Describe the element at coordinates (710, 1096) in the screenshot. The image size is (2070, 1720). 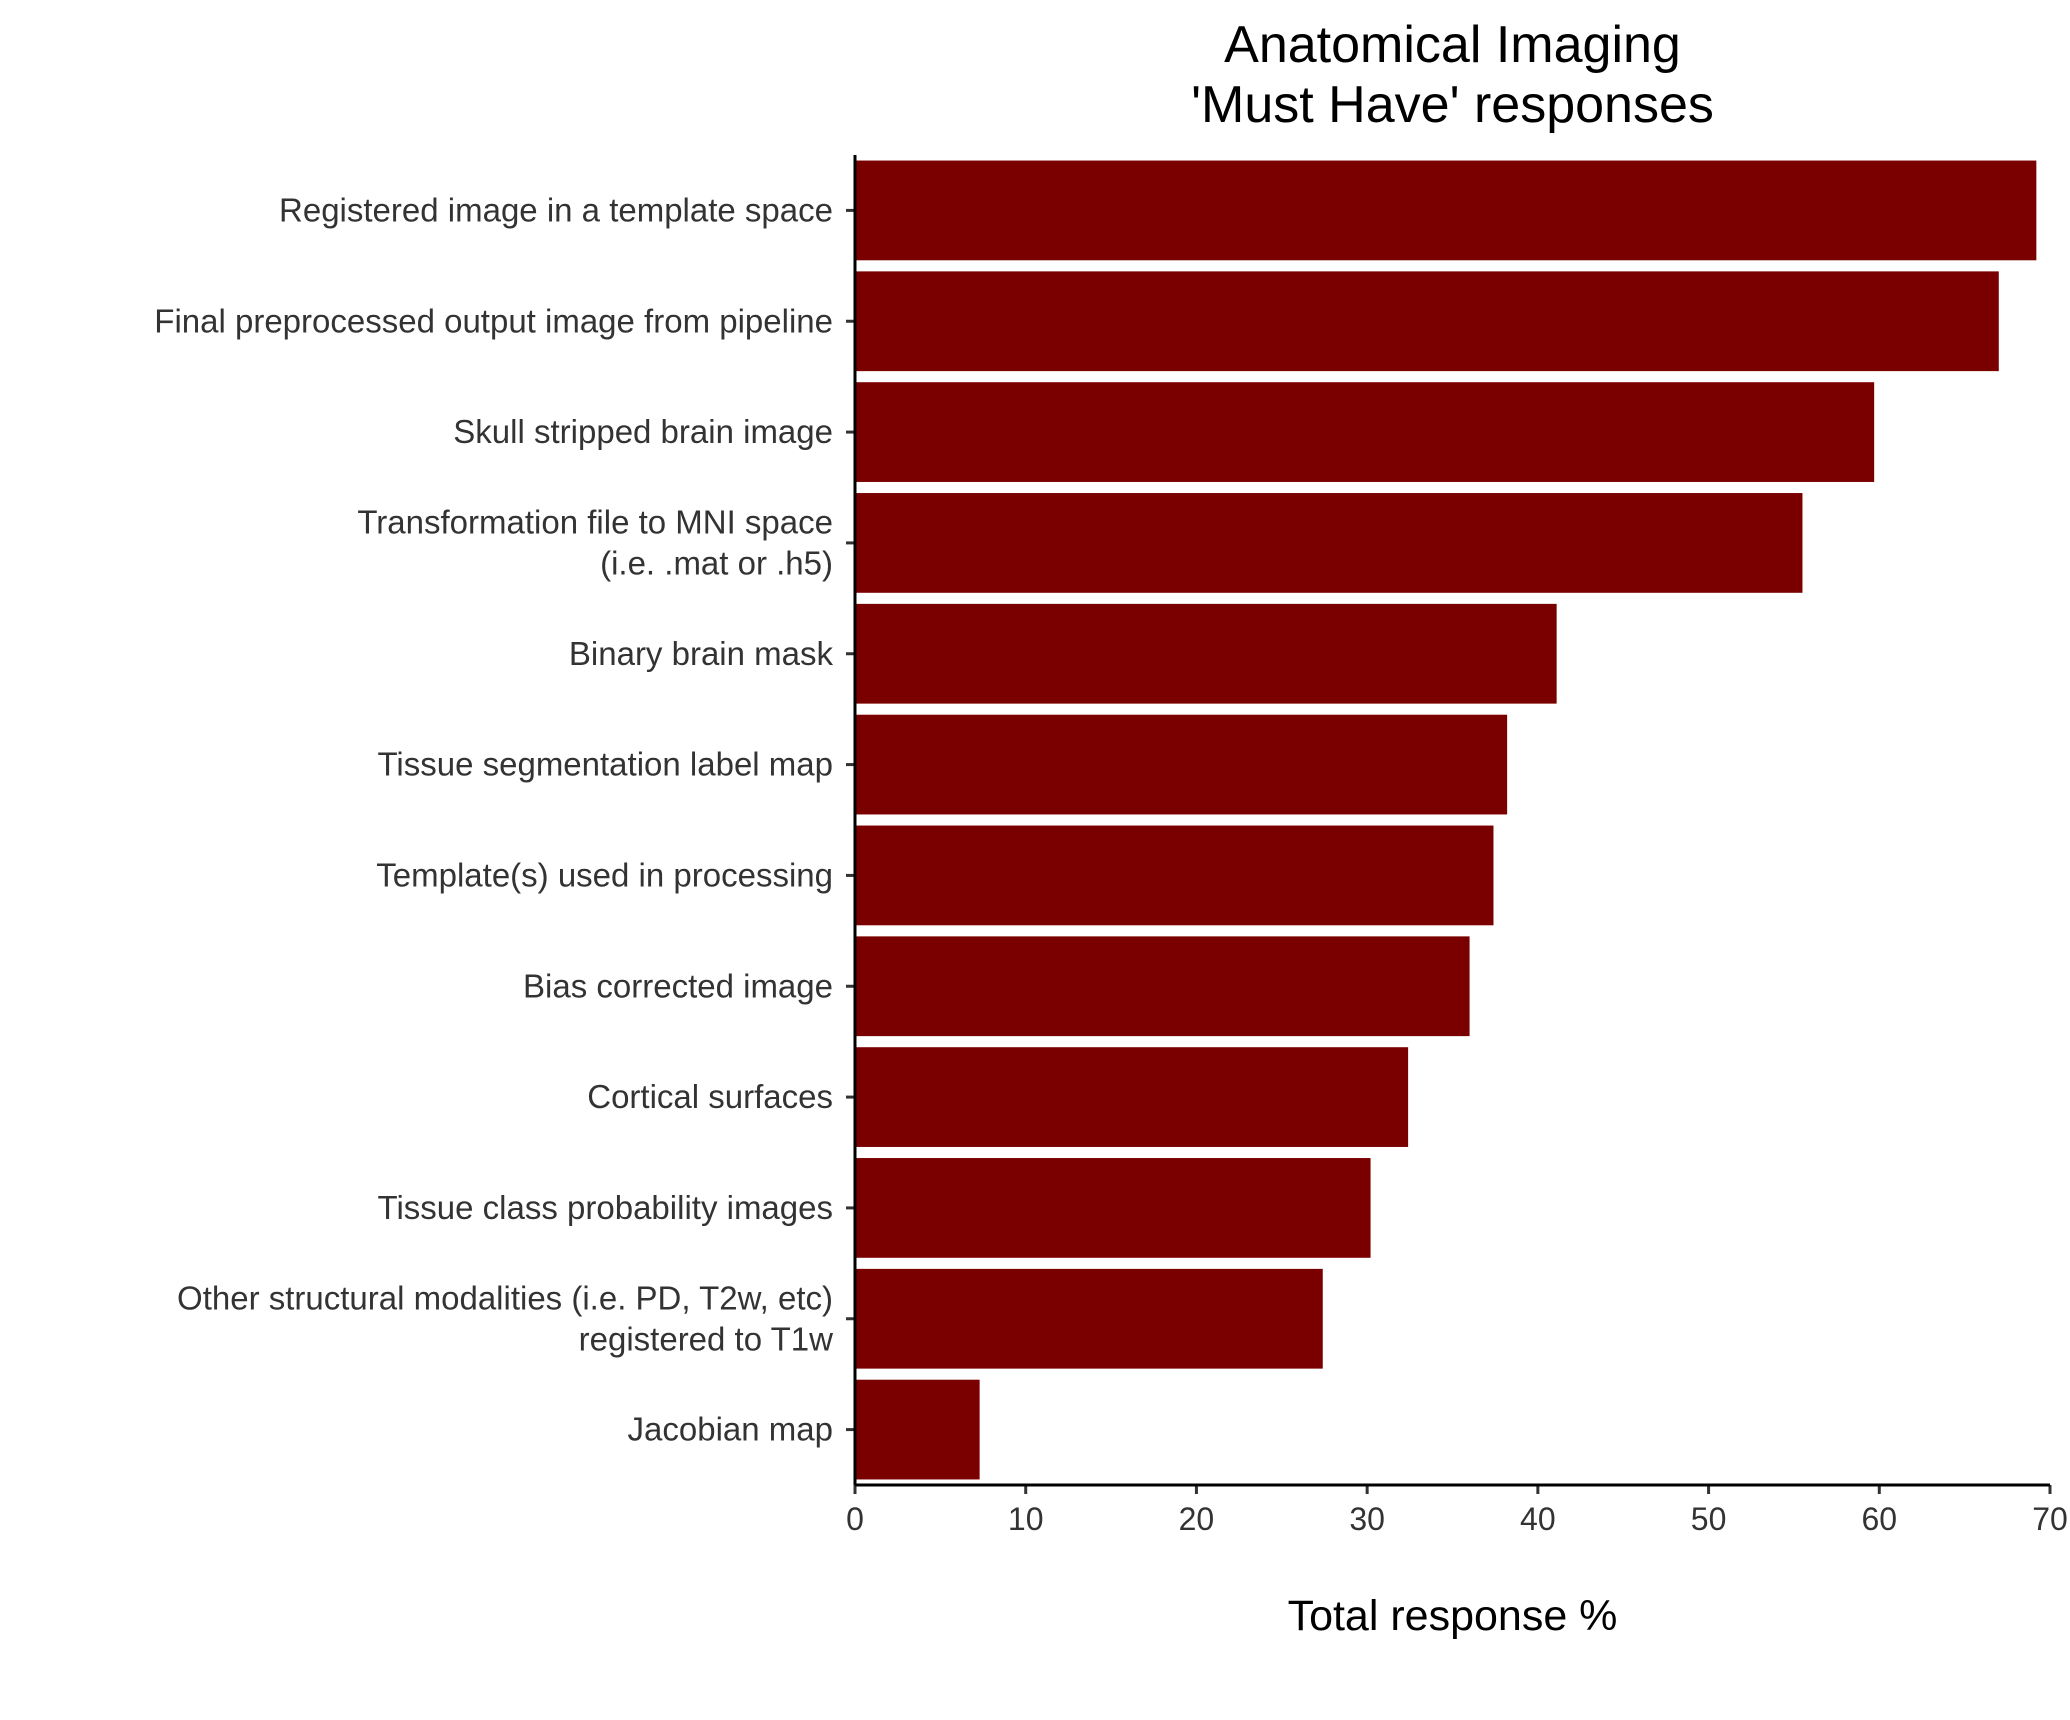
I see `category-label: Cortical surfaces` at that location.